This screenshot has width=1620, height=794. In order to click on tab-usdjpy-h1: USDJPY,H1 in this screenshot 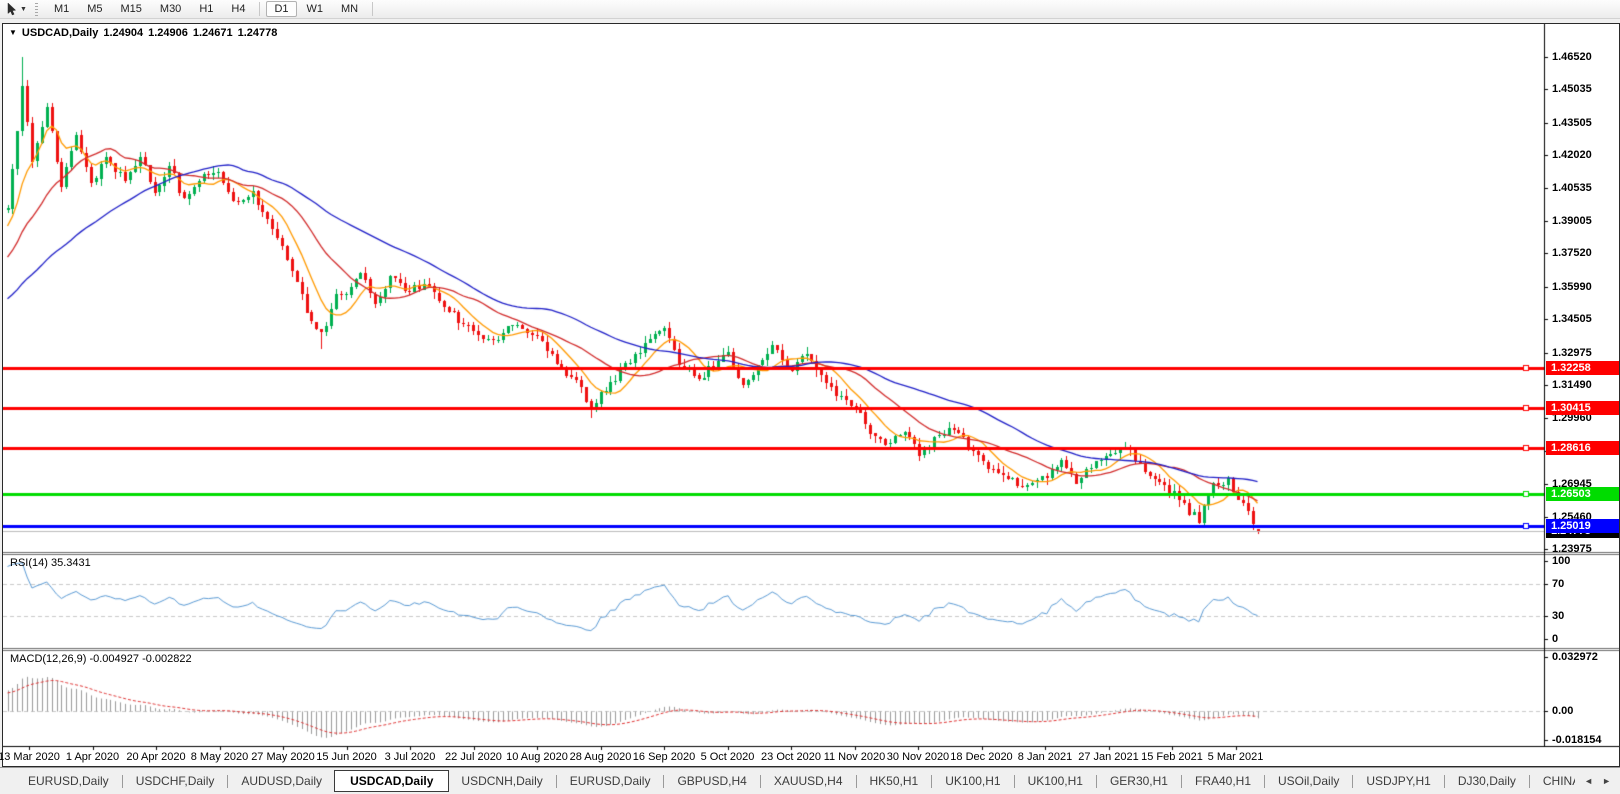, I will do `click(1398, 781)`.